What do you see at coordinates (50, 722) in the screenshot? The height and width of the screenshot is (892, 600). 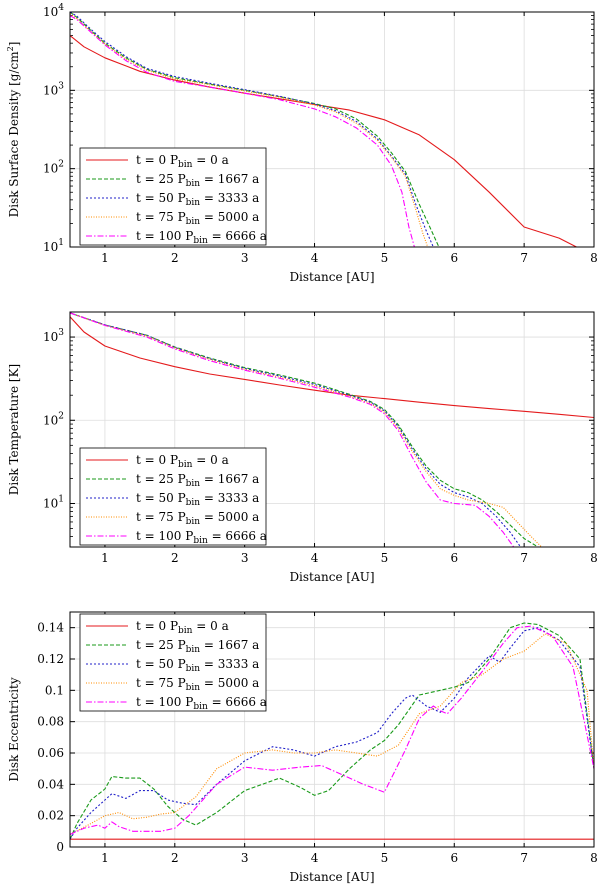 I see `y-tick-label: 0.08` at bounding box center [50, 722].